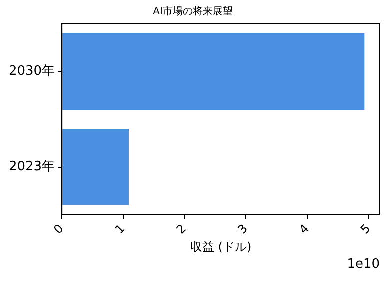 This screenshot has width=389, height=281. Describe the element at coordinates (32, 167) in the screenshot. I see `y-tick-label: 2023年` at that location.